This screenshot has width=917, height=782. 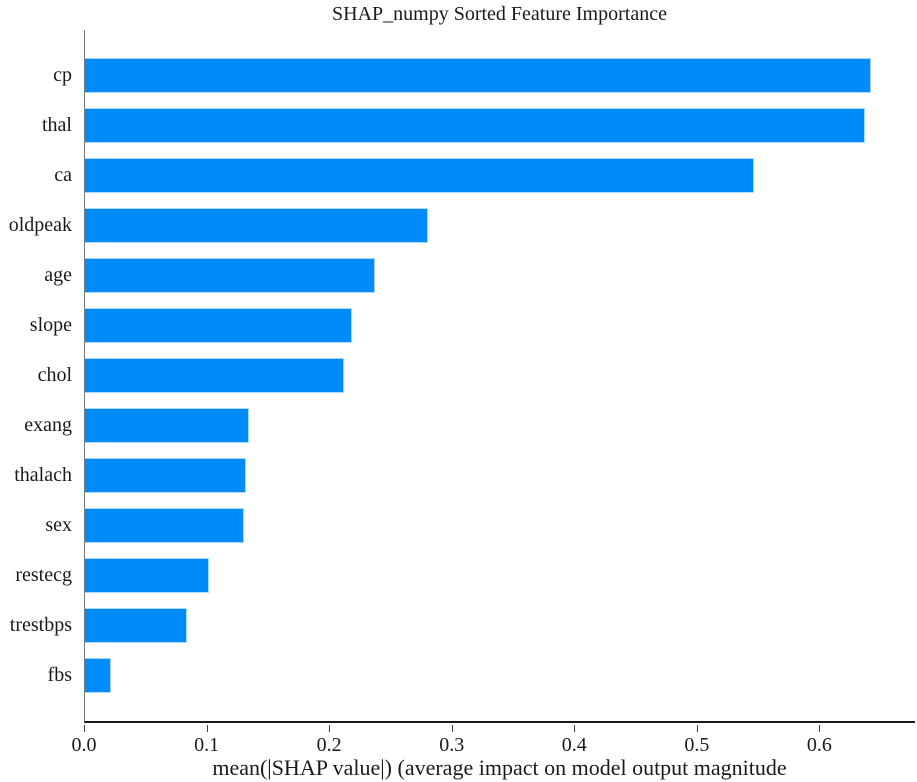 What do you see at coordinates (40, 625) in the screenshot?
I see `y-tick-label-trestbps: trestbps` at bounding box center [40, 625].